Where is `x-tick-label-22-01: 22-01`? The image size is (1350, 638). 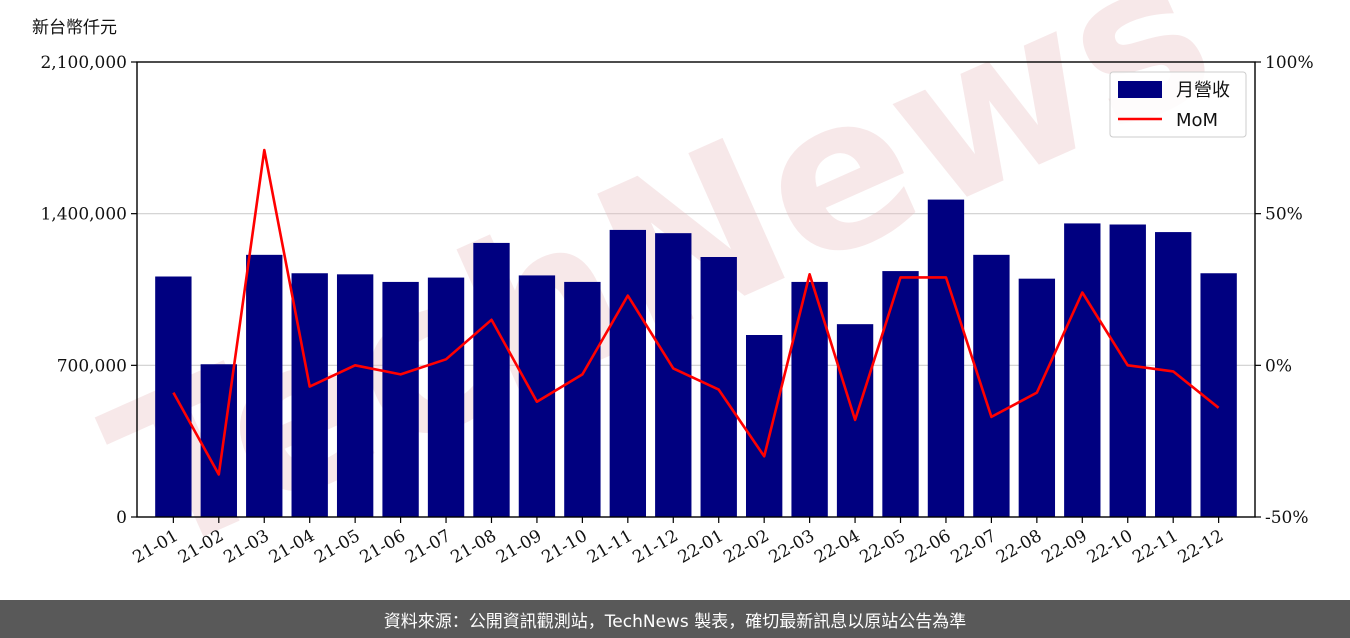 x-tick-label-22-01: 22-01 is located at coordinates (701, 547).